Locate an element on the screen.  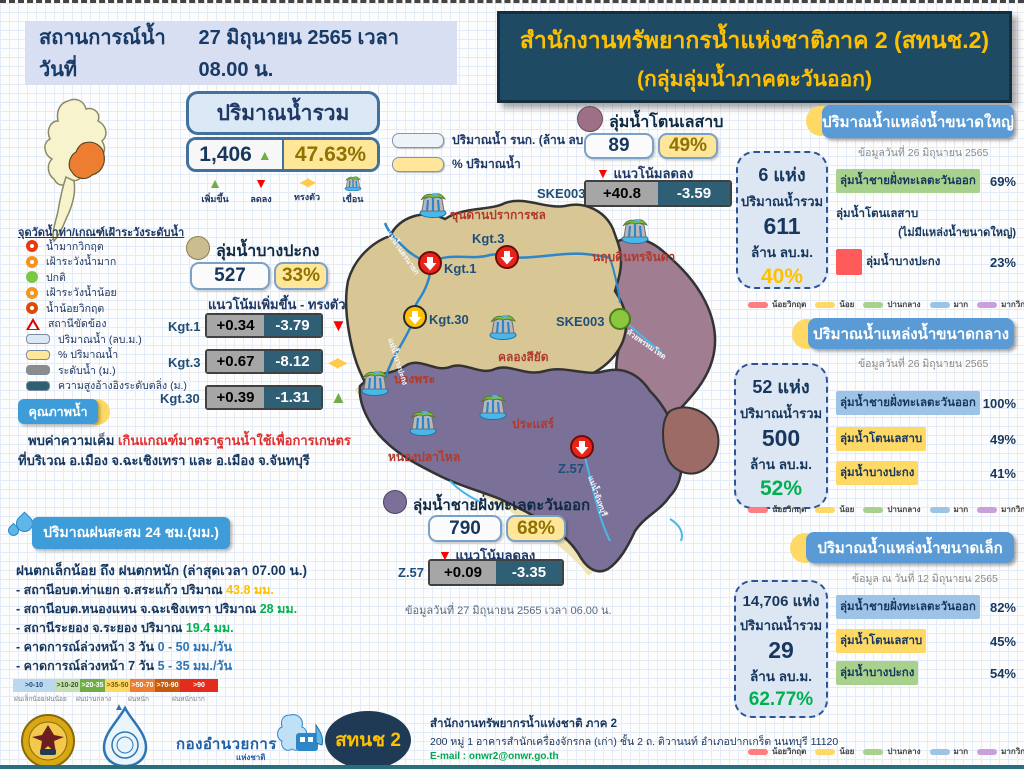
rainfall-item: - สถานีระยอง จ.ระยอง ปริมาณ 19.4 มม. is located at coordinates (125, 628).